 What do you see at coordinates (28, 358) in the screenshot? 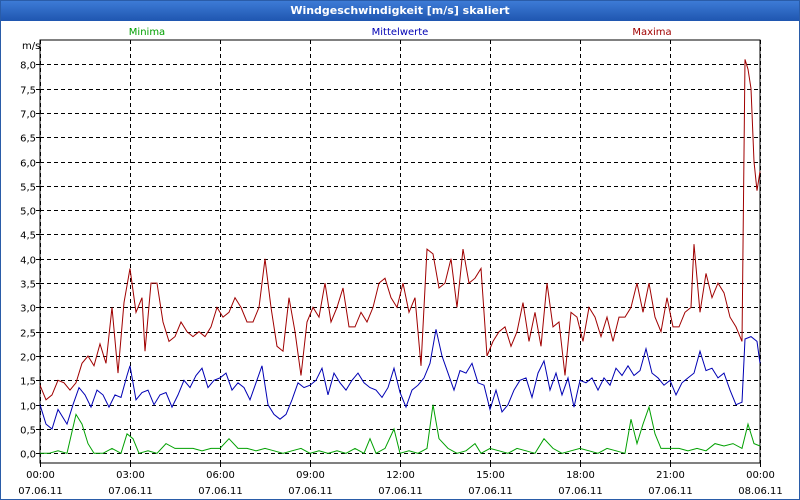
I see `y-tick-label: 2,0` at bounding box center [28, 358].